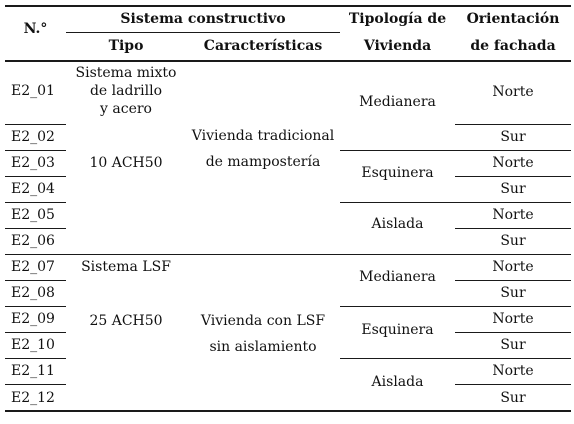 The image size is (574, 424). I want to click on row-id: E2_09, so click(33, 319).